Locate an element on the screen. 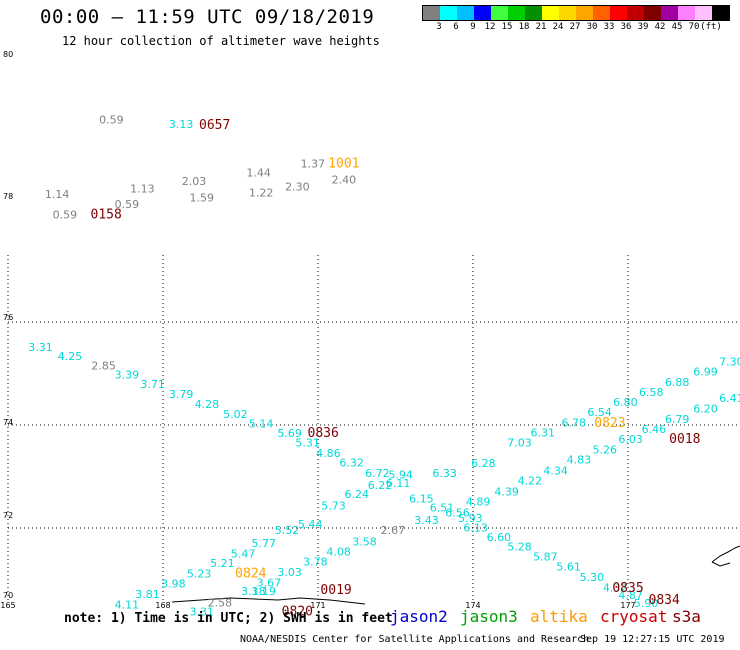 Image resolution: width=740 pixels, height=650 pixels. lon-label: 177 is located at coordinates (627, 605).